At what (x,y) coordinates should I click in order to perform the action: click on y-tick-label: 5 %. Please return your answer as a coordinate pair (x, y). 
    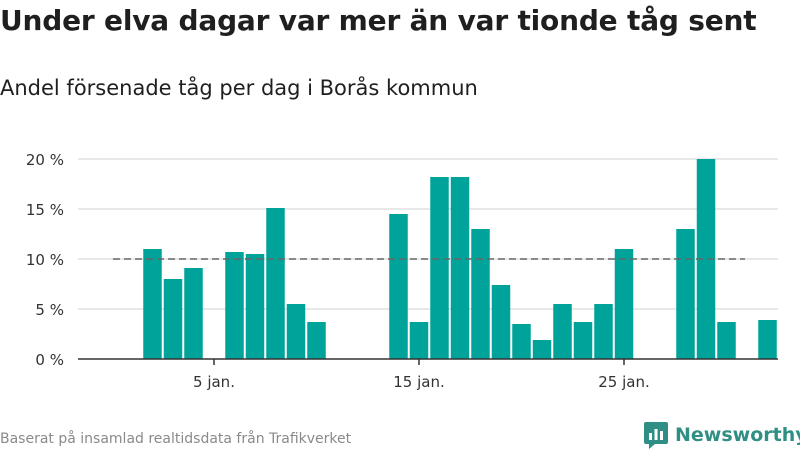
    Looking at the image, I should click on (49, 310).